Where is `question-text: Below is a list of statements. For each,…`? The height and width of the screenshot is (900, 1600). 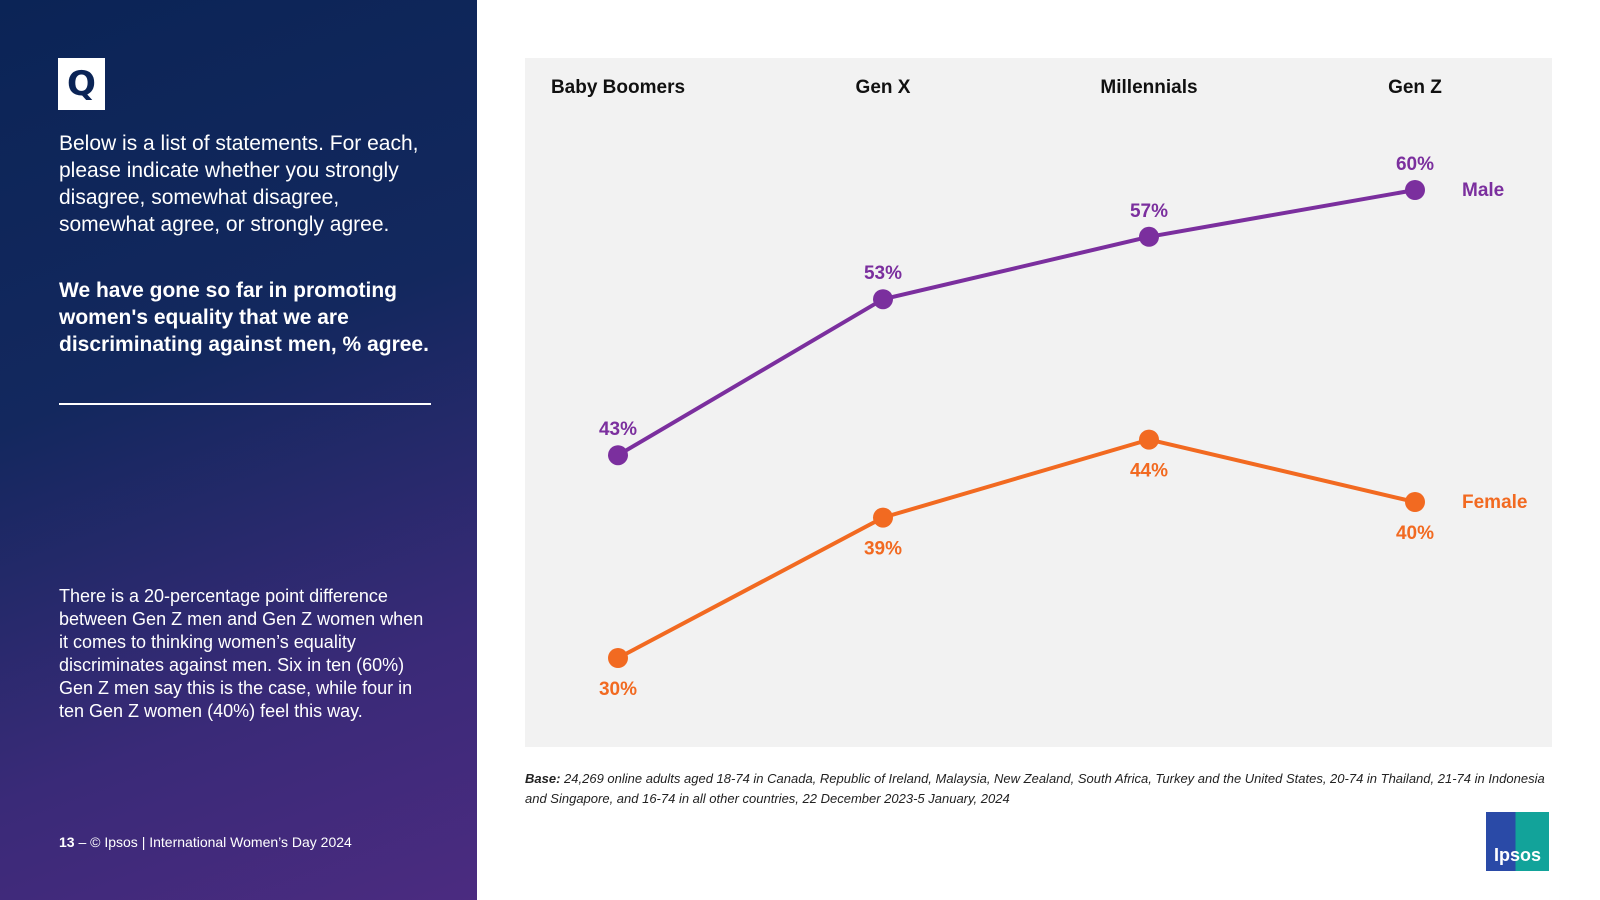 question-text: Below is a list of statements. For each,… is located at coordinates (239, 184).